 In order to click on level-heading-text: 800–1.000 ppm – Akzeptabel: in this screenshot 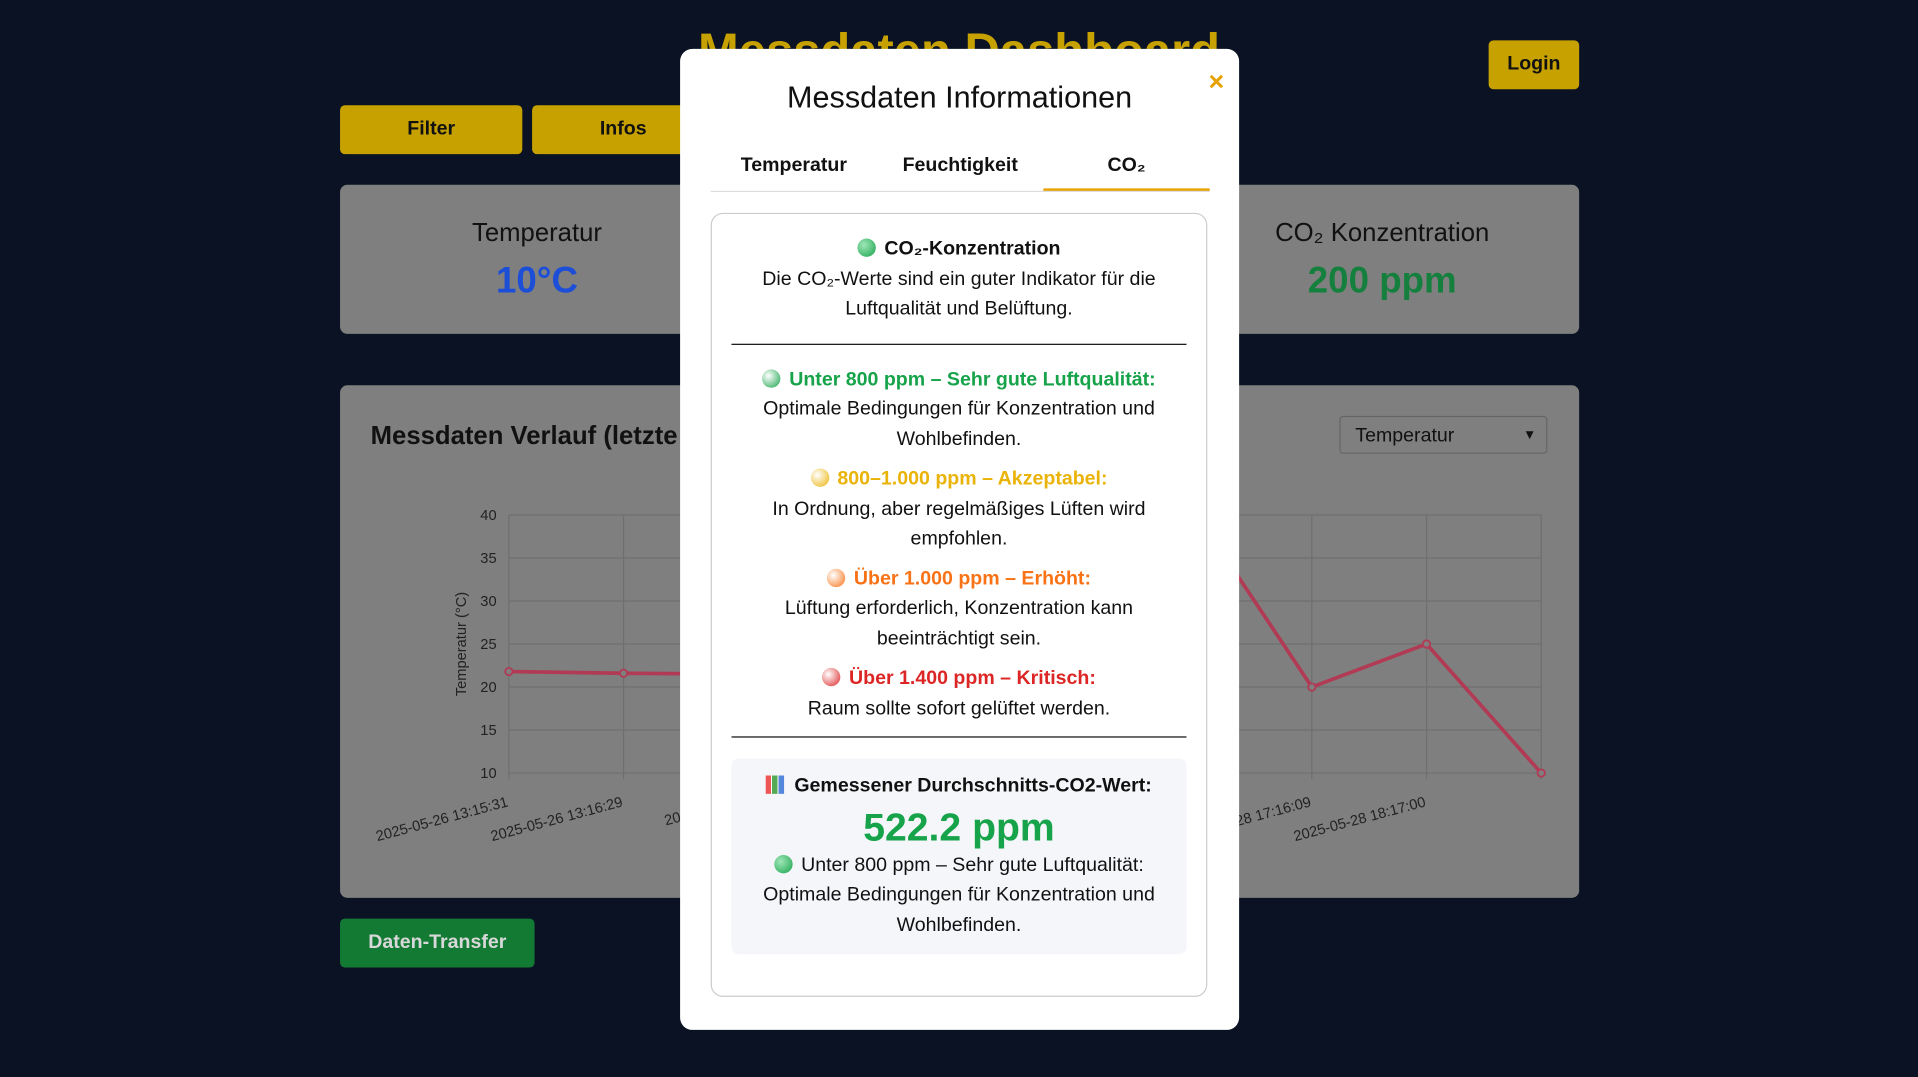, I will do `click(972, 479)`.